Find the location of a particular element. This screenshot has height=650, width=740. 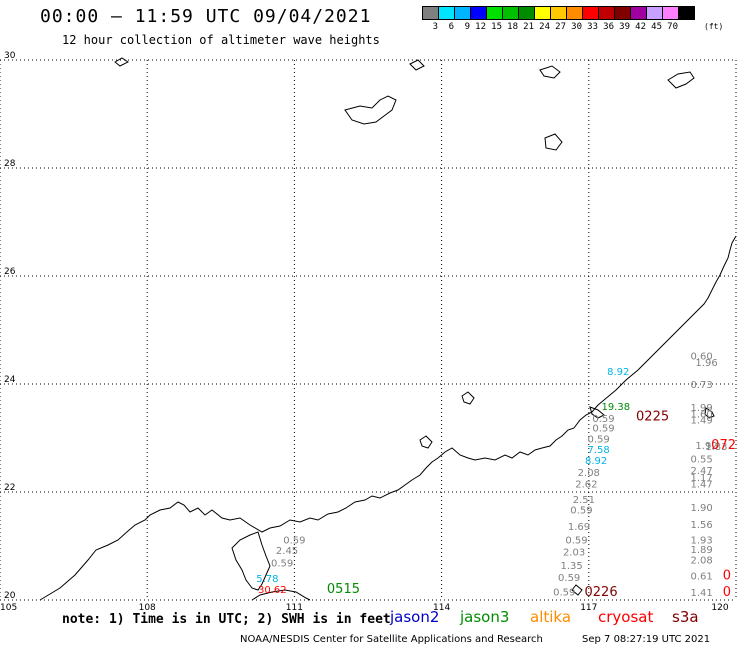

wave-height-label: 072 is located at coordinates (723, 445).